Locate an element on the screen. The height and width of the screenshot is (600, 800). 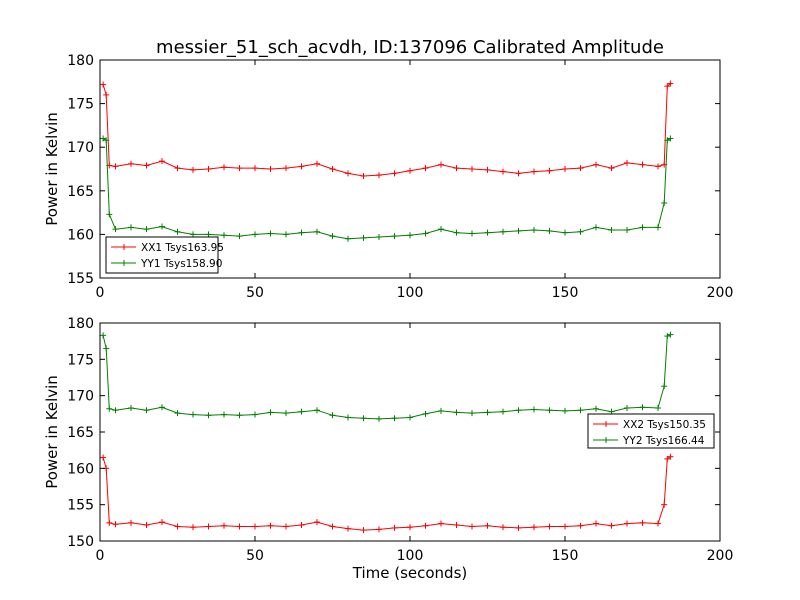
legend-box is located at coordinates (651, 431).